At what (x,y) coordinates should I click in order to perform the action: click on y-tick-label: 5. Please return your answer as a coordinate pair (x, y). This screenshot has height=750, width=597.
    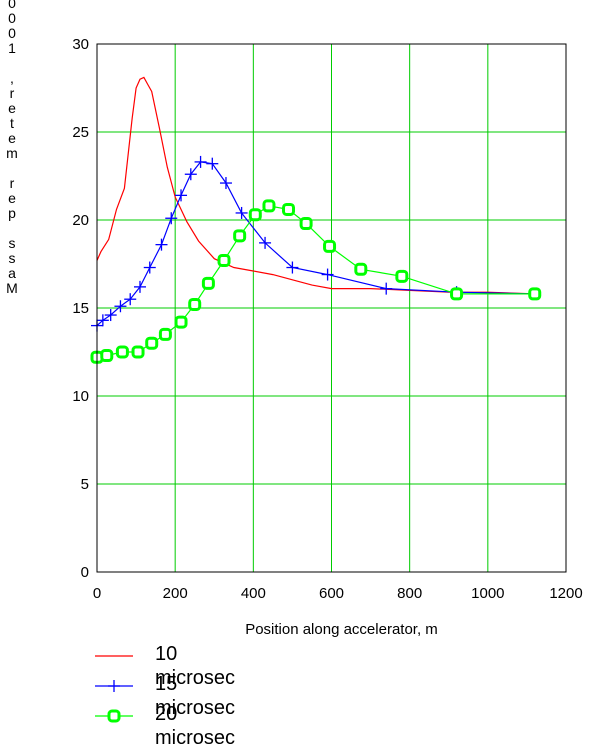
    Looking at the image, I should click on (85, 484).